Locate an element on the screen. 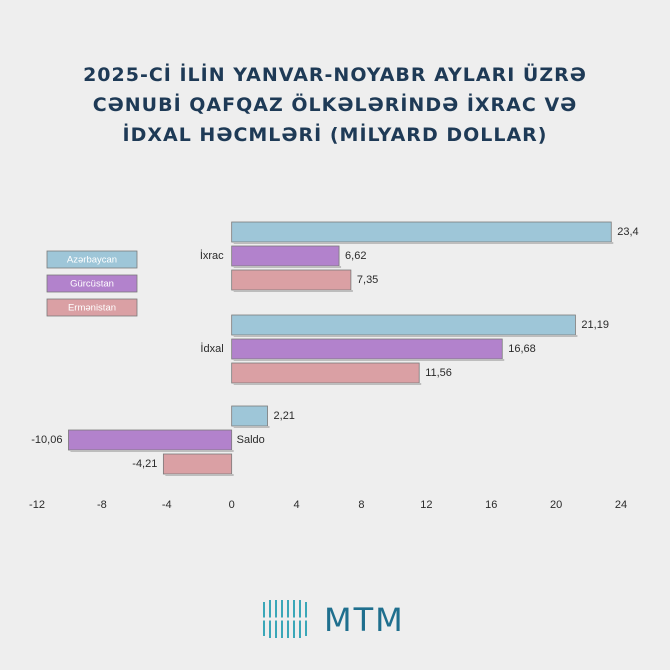 The image size is (670, 670). x-tick-label: 16 is located at coordinates (491, 505).